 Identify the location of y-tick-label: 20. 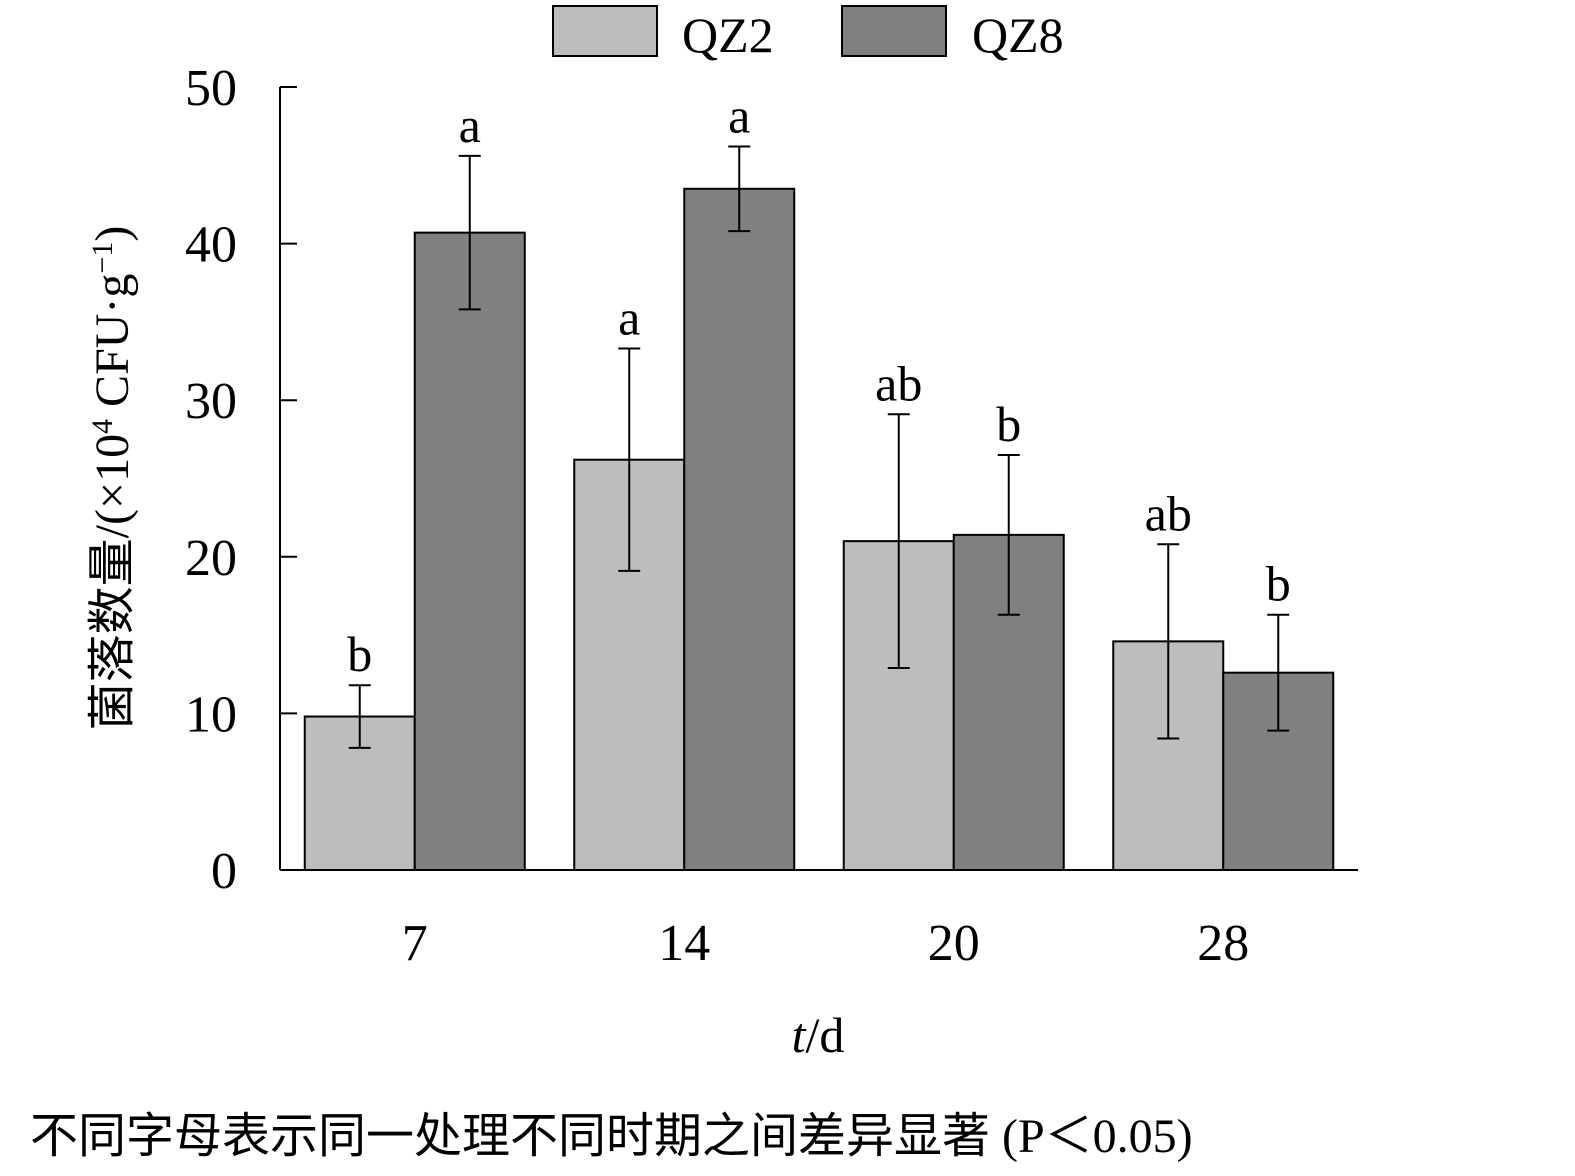
(211, 558).